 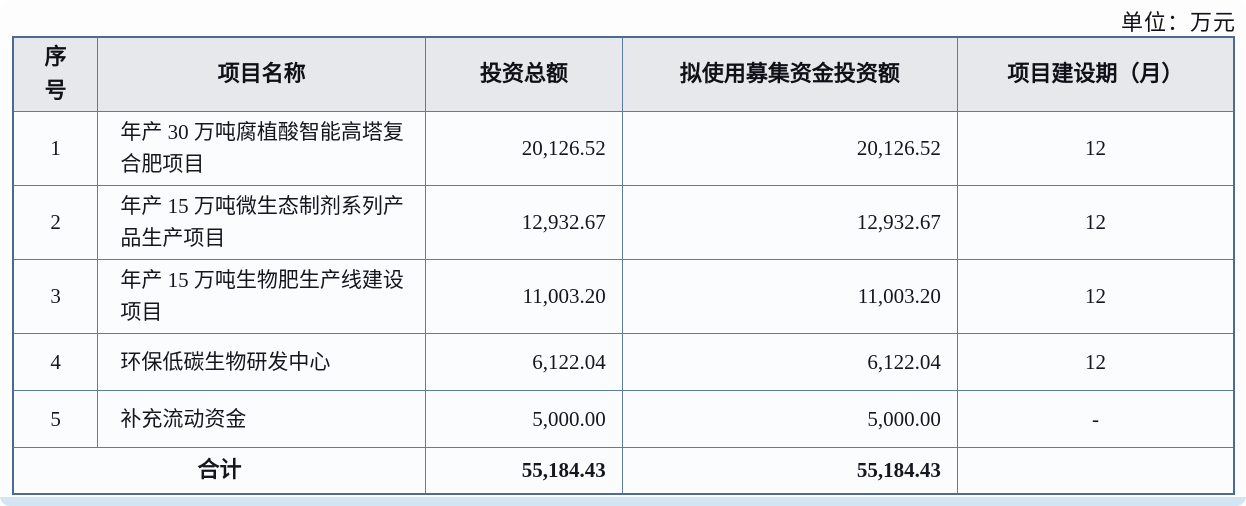 I want to click on raised-funds-sum: 55,184.43, so click(x=789, y=470).